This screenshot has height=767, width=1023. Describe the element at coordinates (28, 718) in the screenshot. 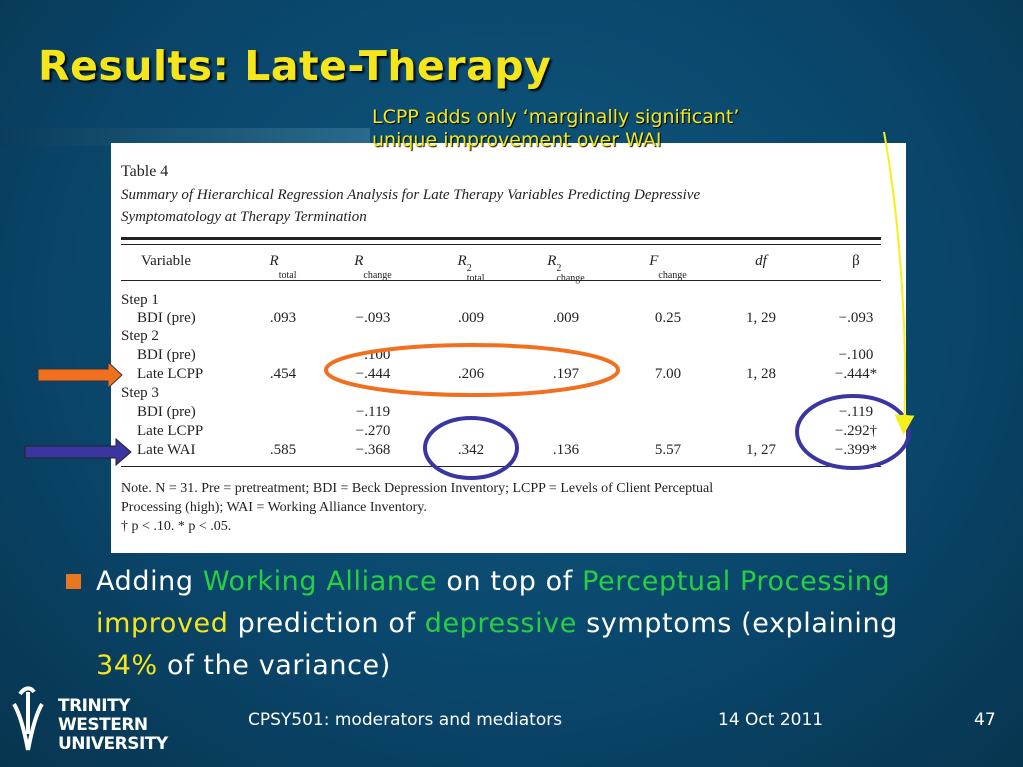

I see `logo-mark` at that location.